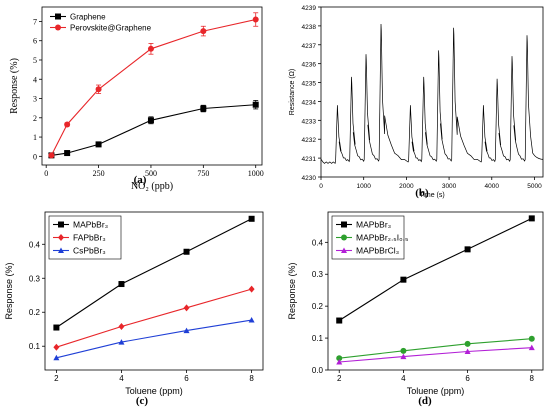 This screenshot has width=550, height=412. Describe the element at coordinates (35, 99) in the screenshot. I see `y-tick-label: 3` at that location.